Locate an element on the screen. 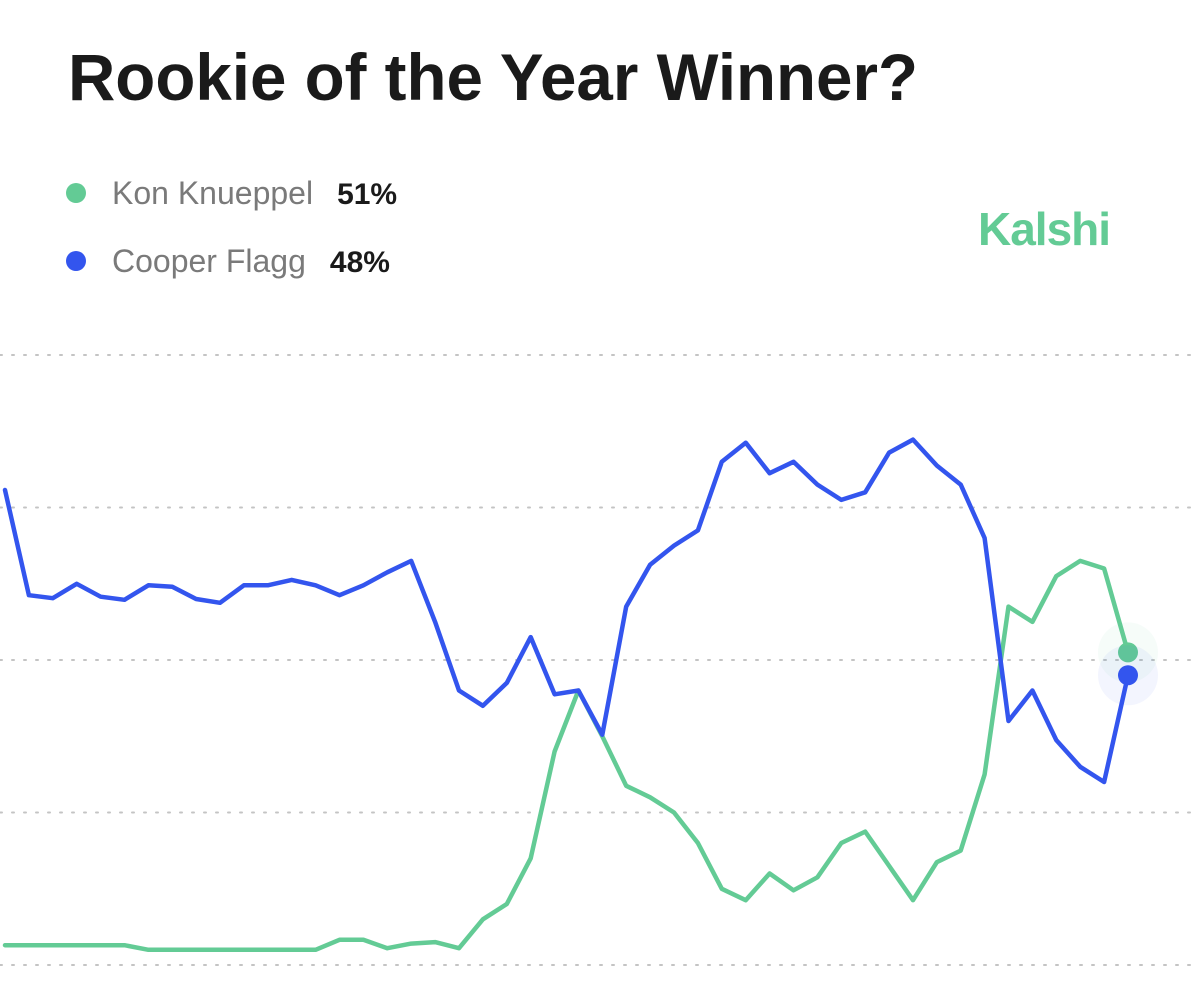 Image resolution: width=1200 pixels, height=995 pixels. legend-value: 48% is located at coordinates (360, 262).